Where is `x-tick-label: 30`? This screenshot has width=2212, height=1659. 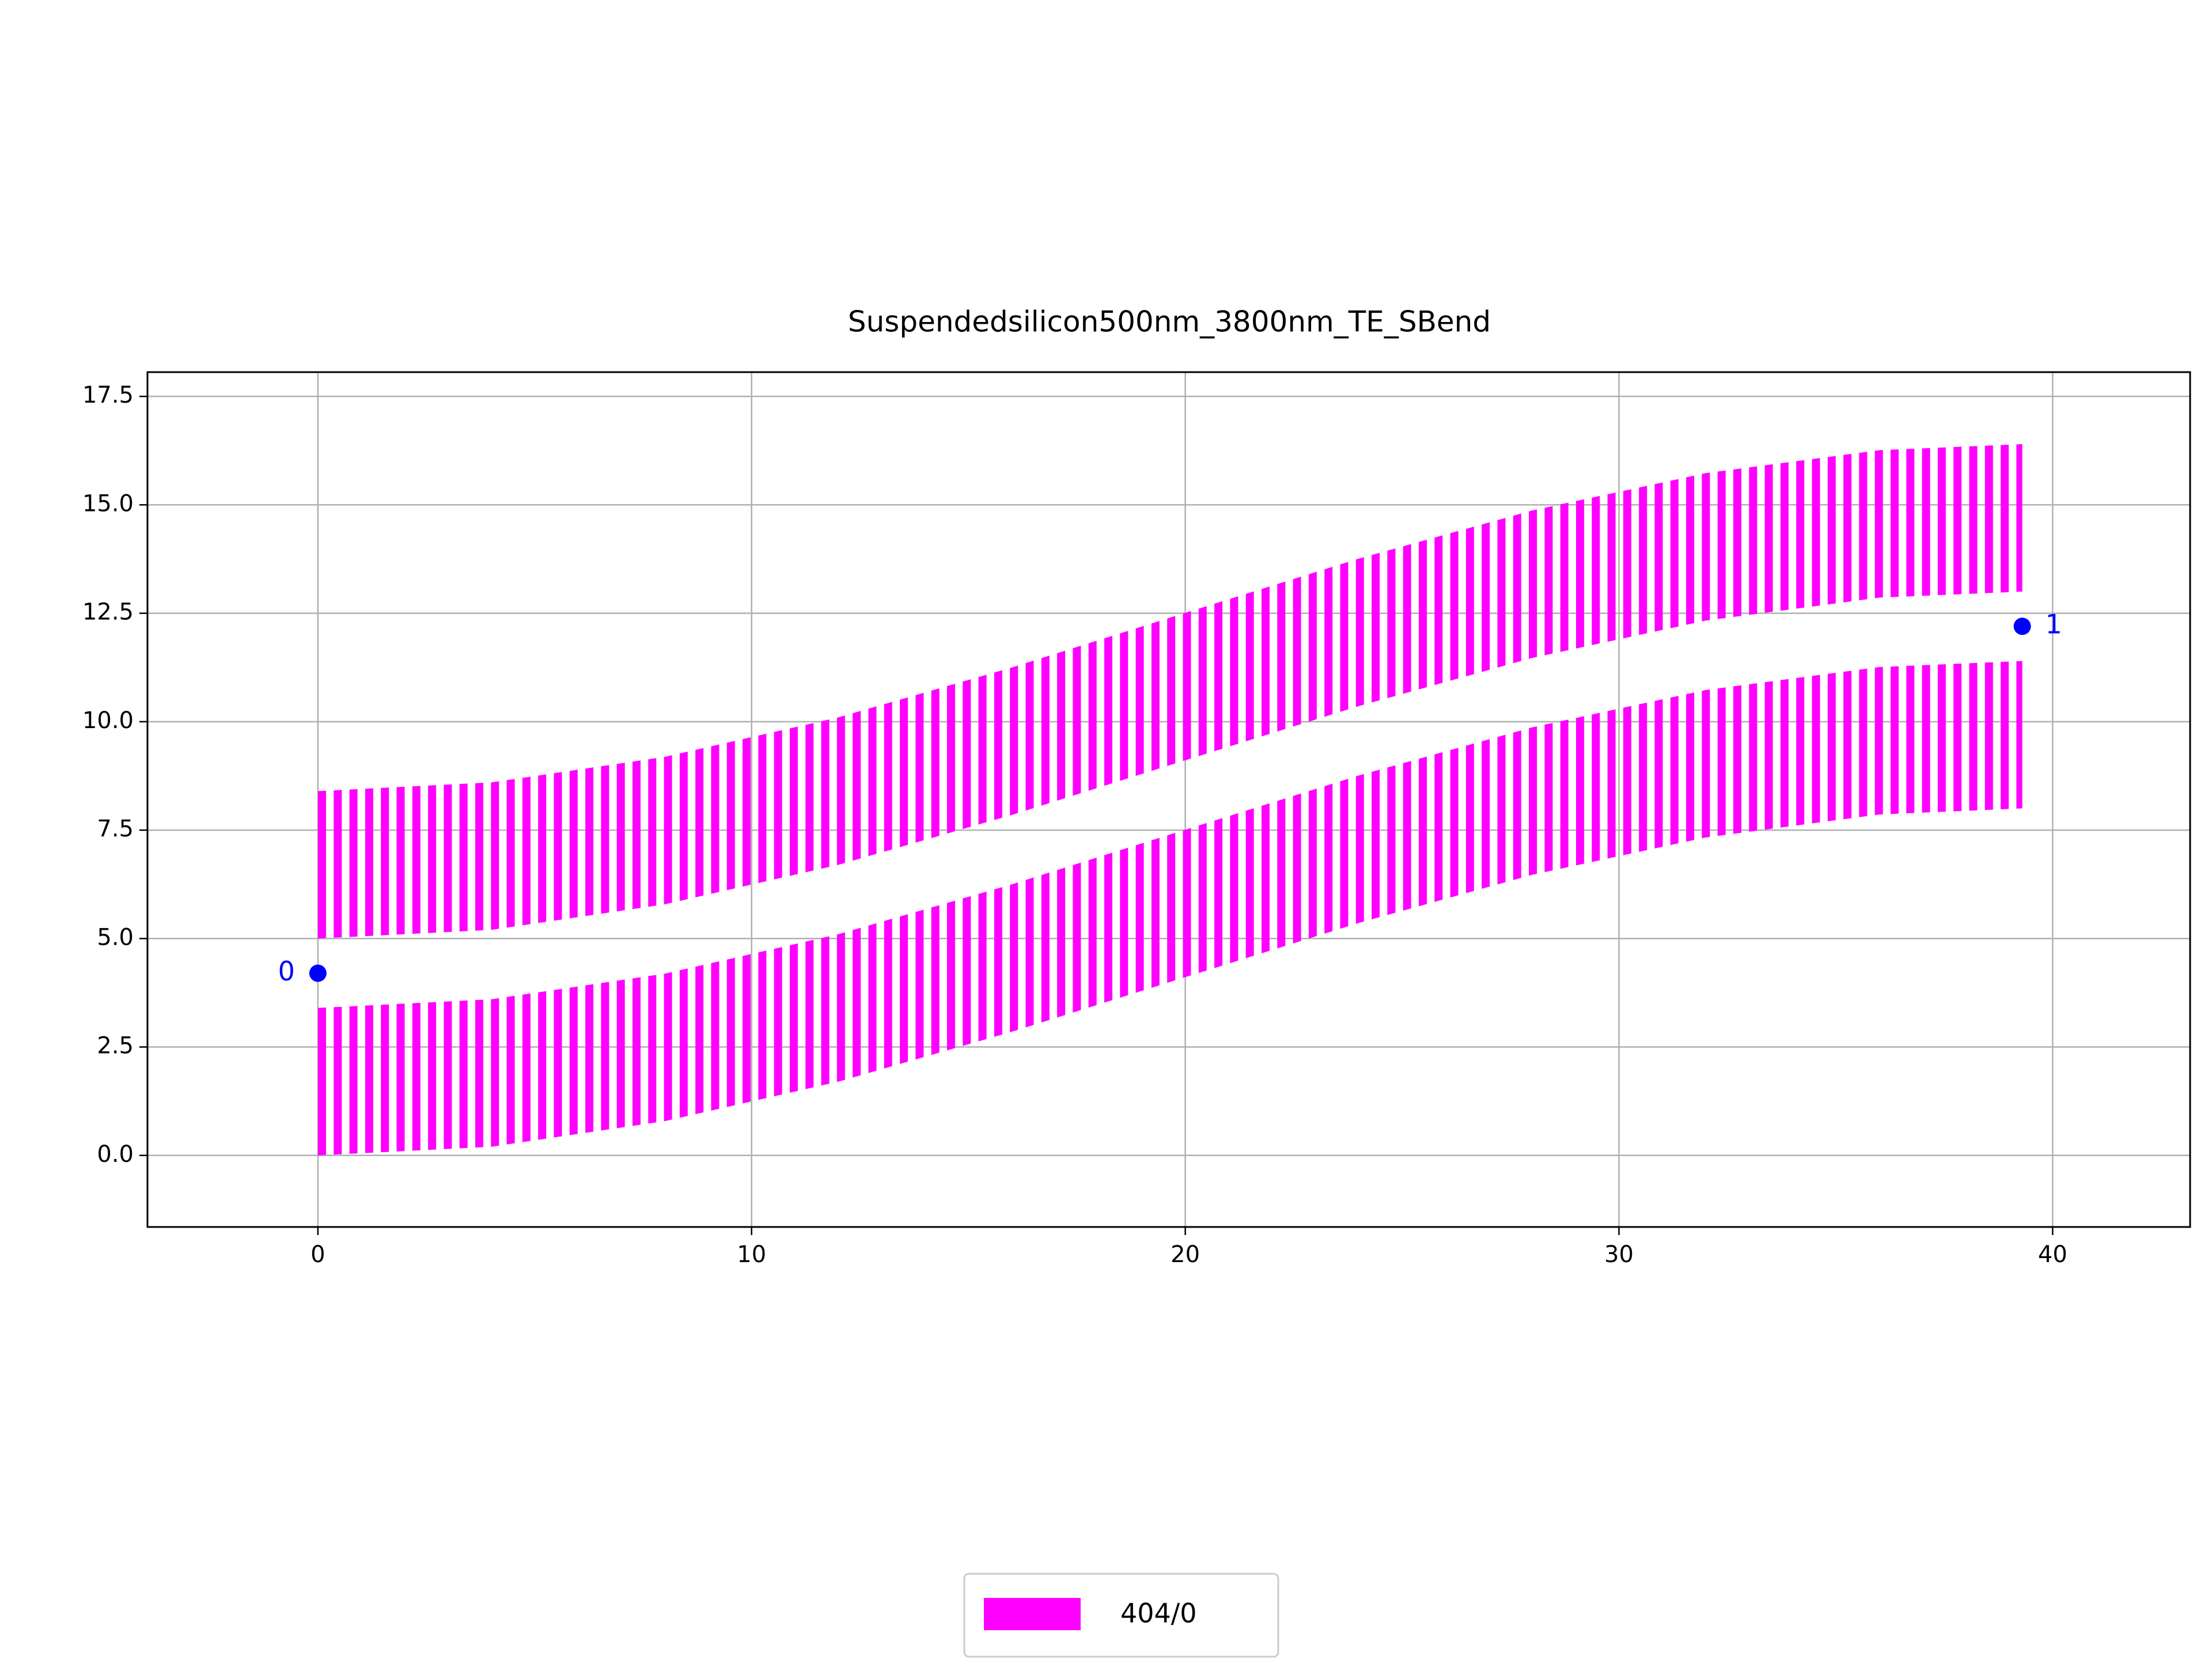
x-tick-label: 30 is located at coordinates (1619, 1254).